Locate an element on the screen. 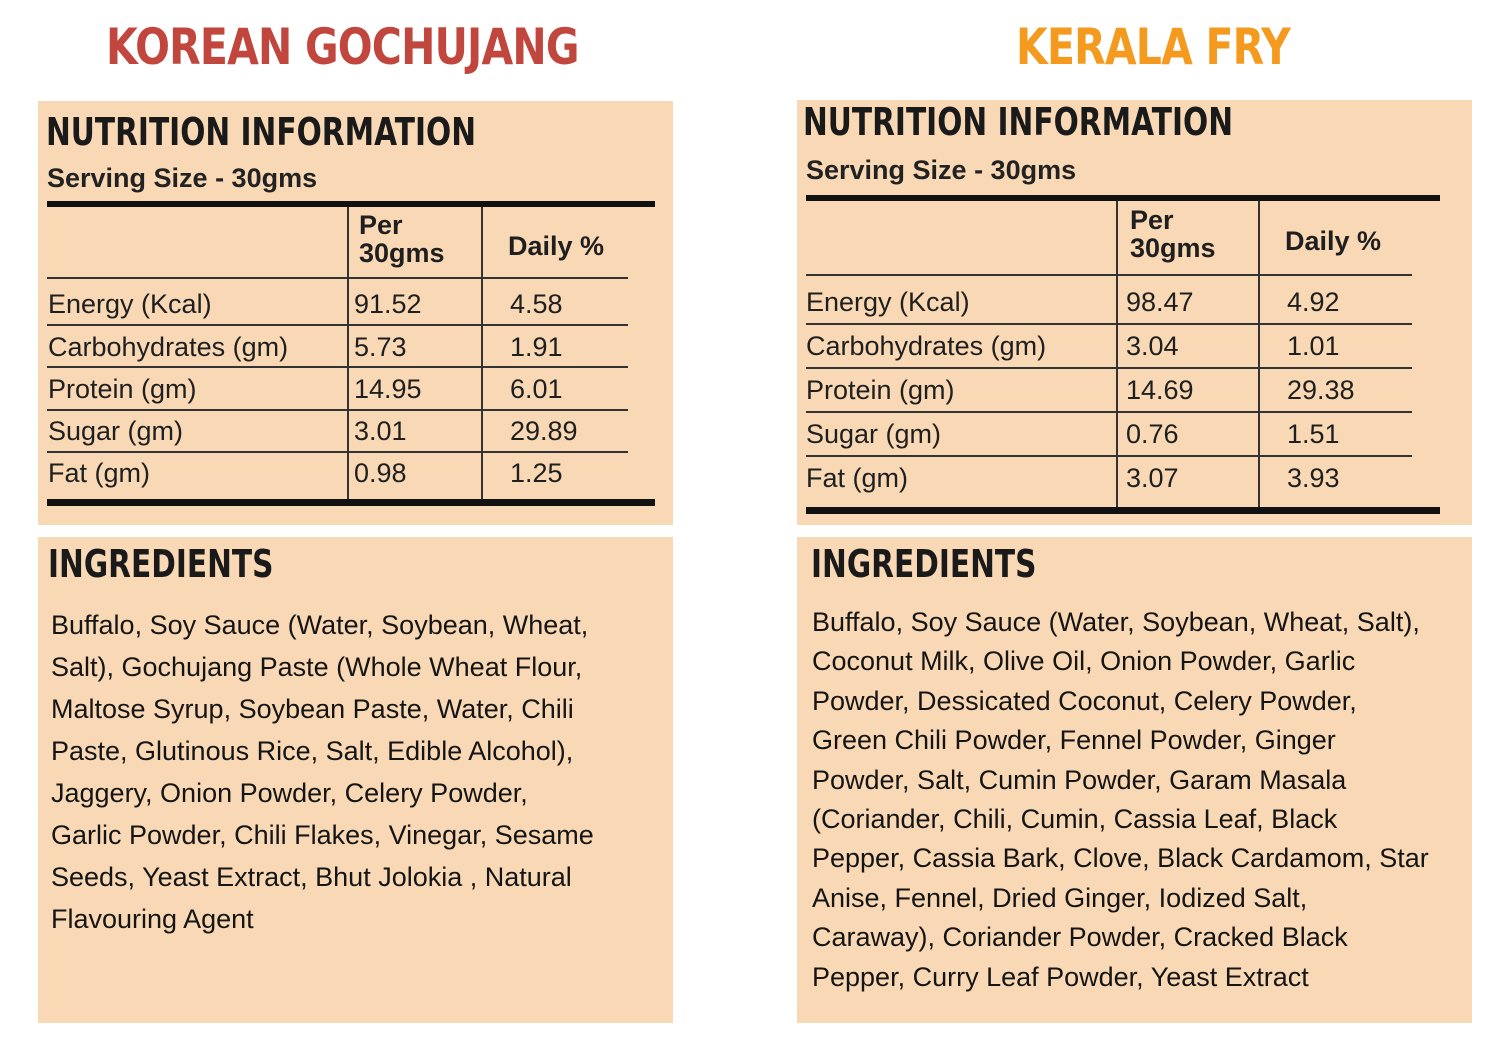  row-per: 0.98 is located at coordinates (380, 473).